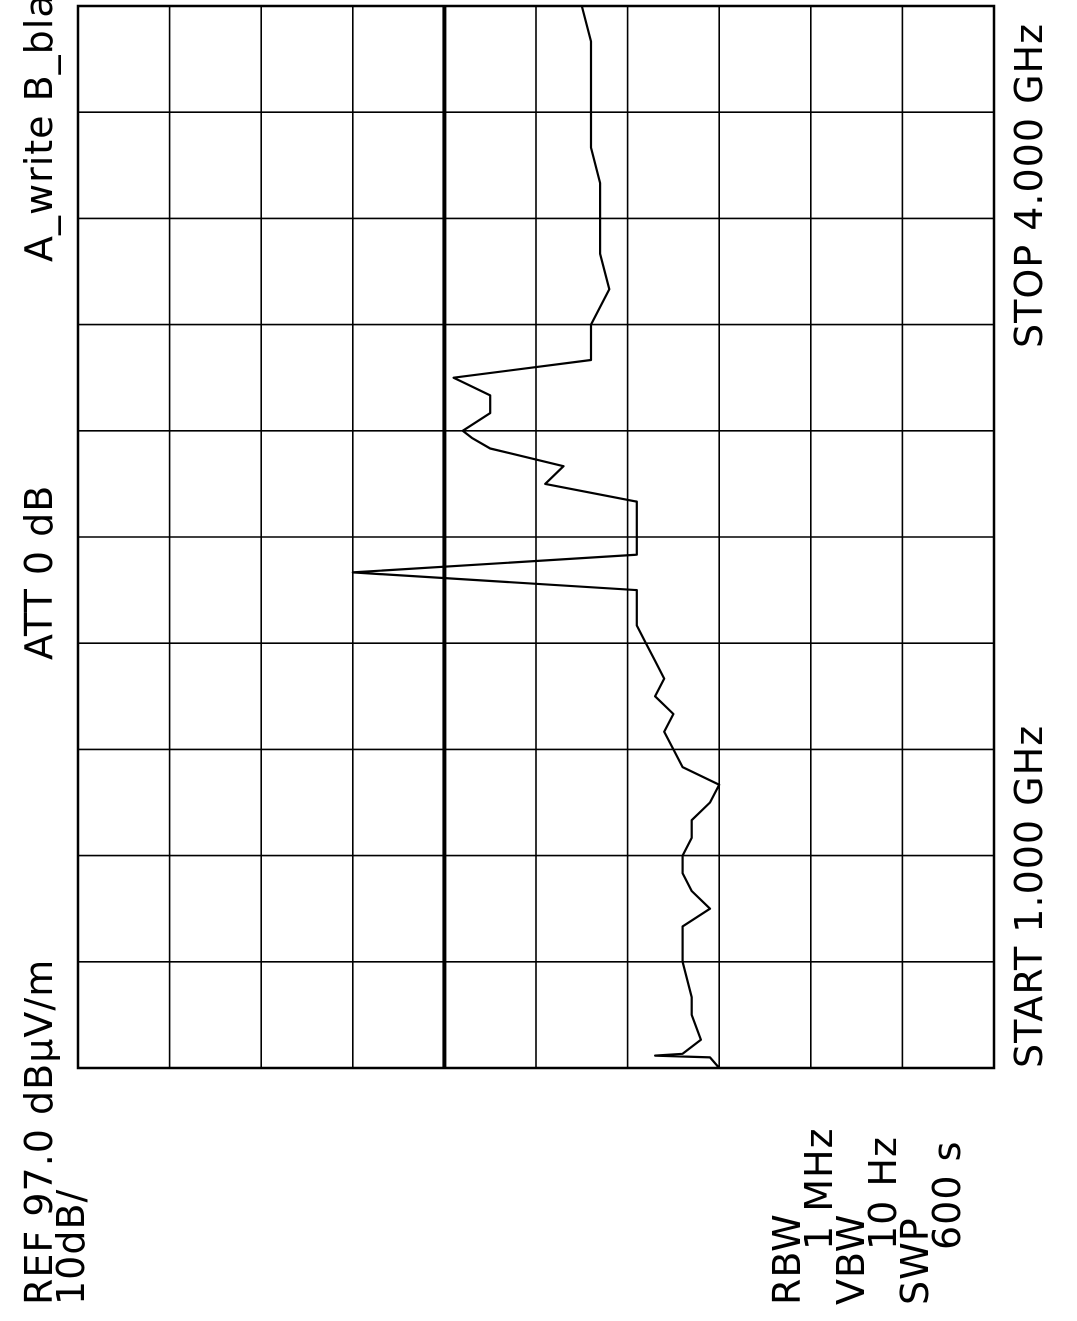 The image size is (1077, 1321). Describe the element at coordinates (1029, 896) in the screenshot. I see `start-frequency-label: START 1.000 GHz` at that location.